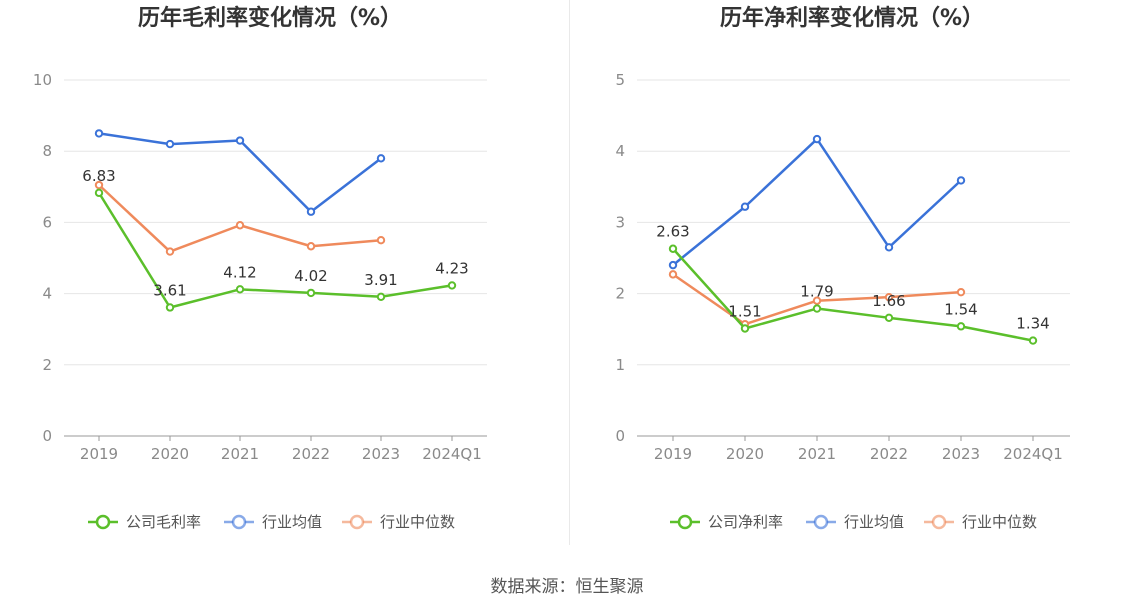  Describe the element at coordinates (620, 365) in the screenshot. I see `y-tick-label: 1` at that location.